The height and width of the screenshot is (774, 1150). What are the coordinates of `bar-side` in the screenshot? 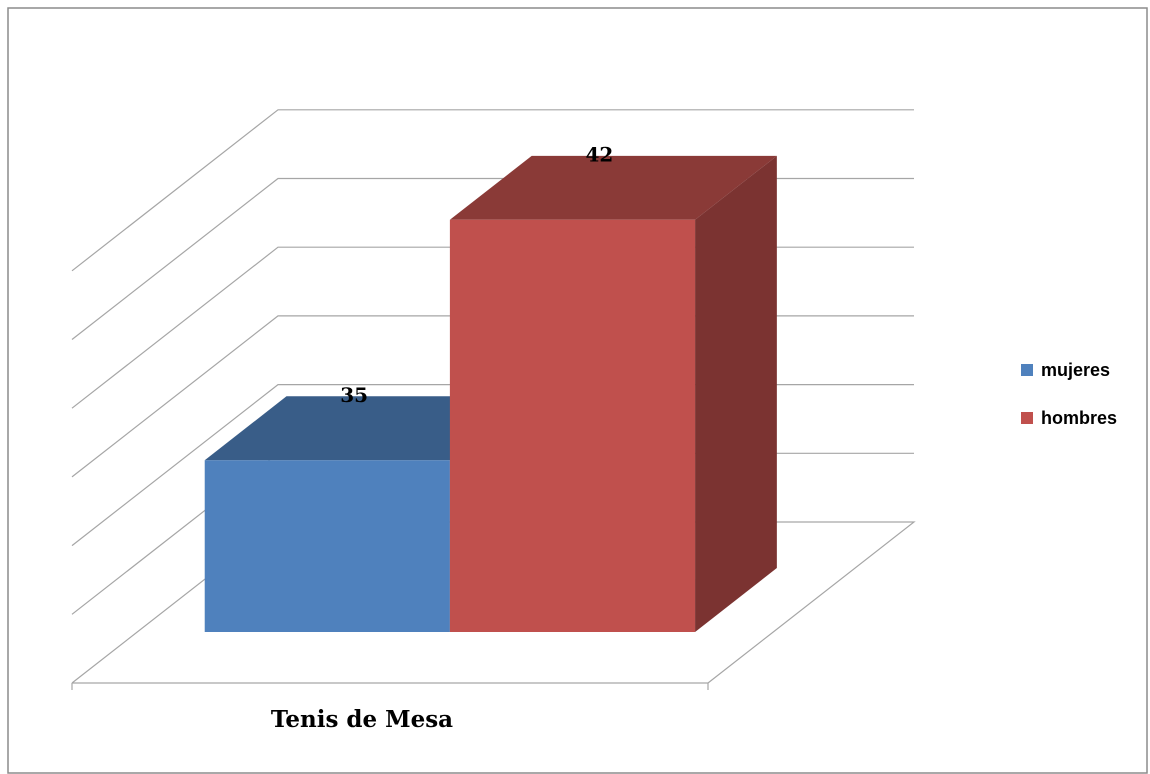 It's located at (736, 393).